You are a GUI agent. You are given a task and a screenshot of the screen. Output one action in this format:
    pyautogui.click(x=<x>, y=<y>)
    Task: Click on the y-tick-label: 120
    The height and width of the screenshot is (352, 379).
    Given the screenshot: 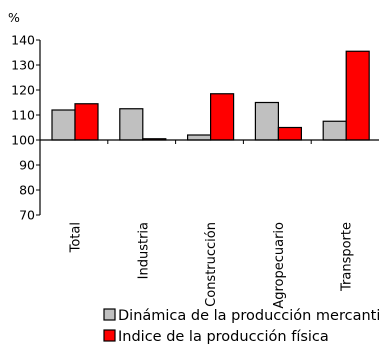 What is the action you would take?
    pyautogui.click(x=23, y=90)
    